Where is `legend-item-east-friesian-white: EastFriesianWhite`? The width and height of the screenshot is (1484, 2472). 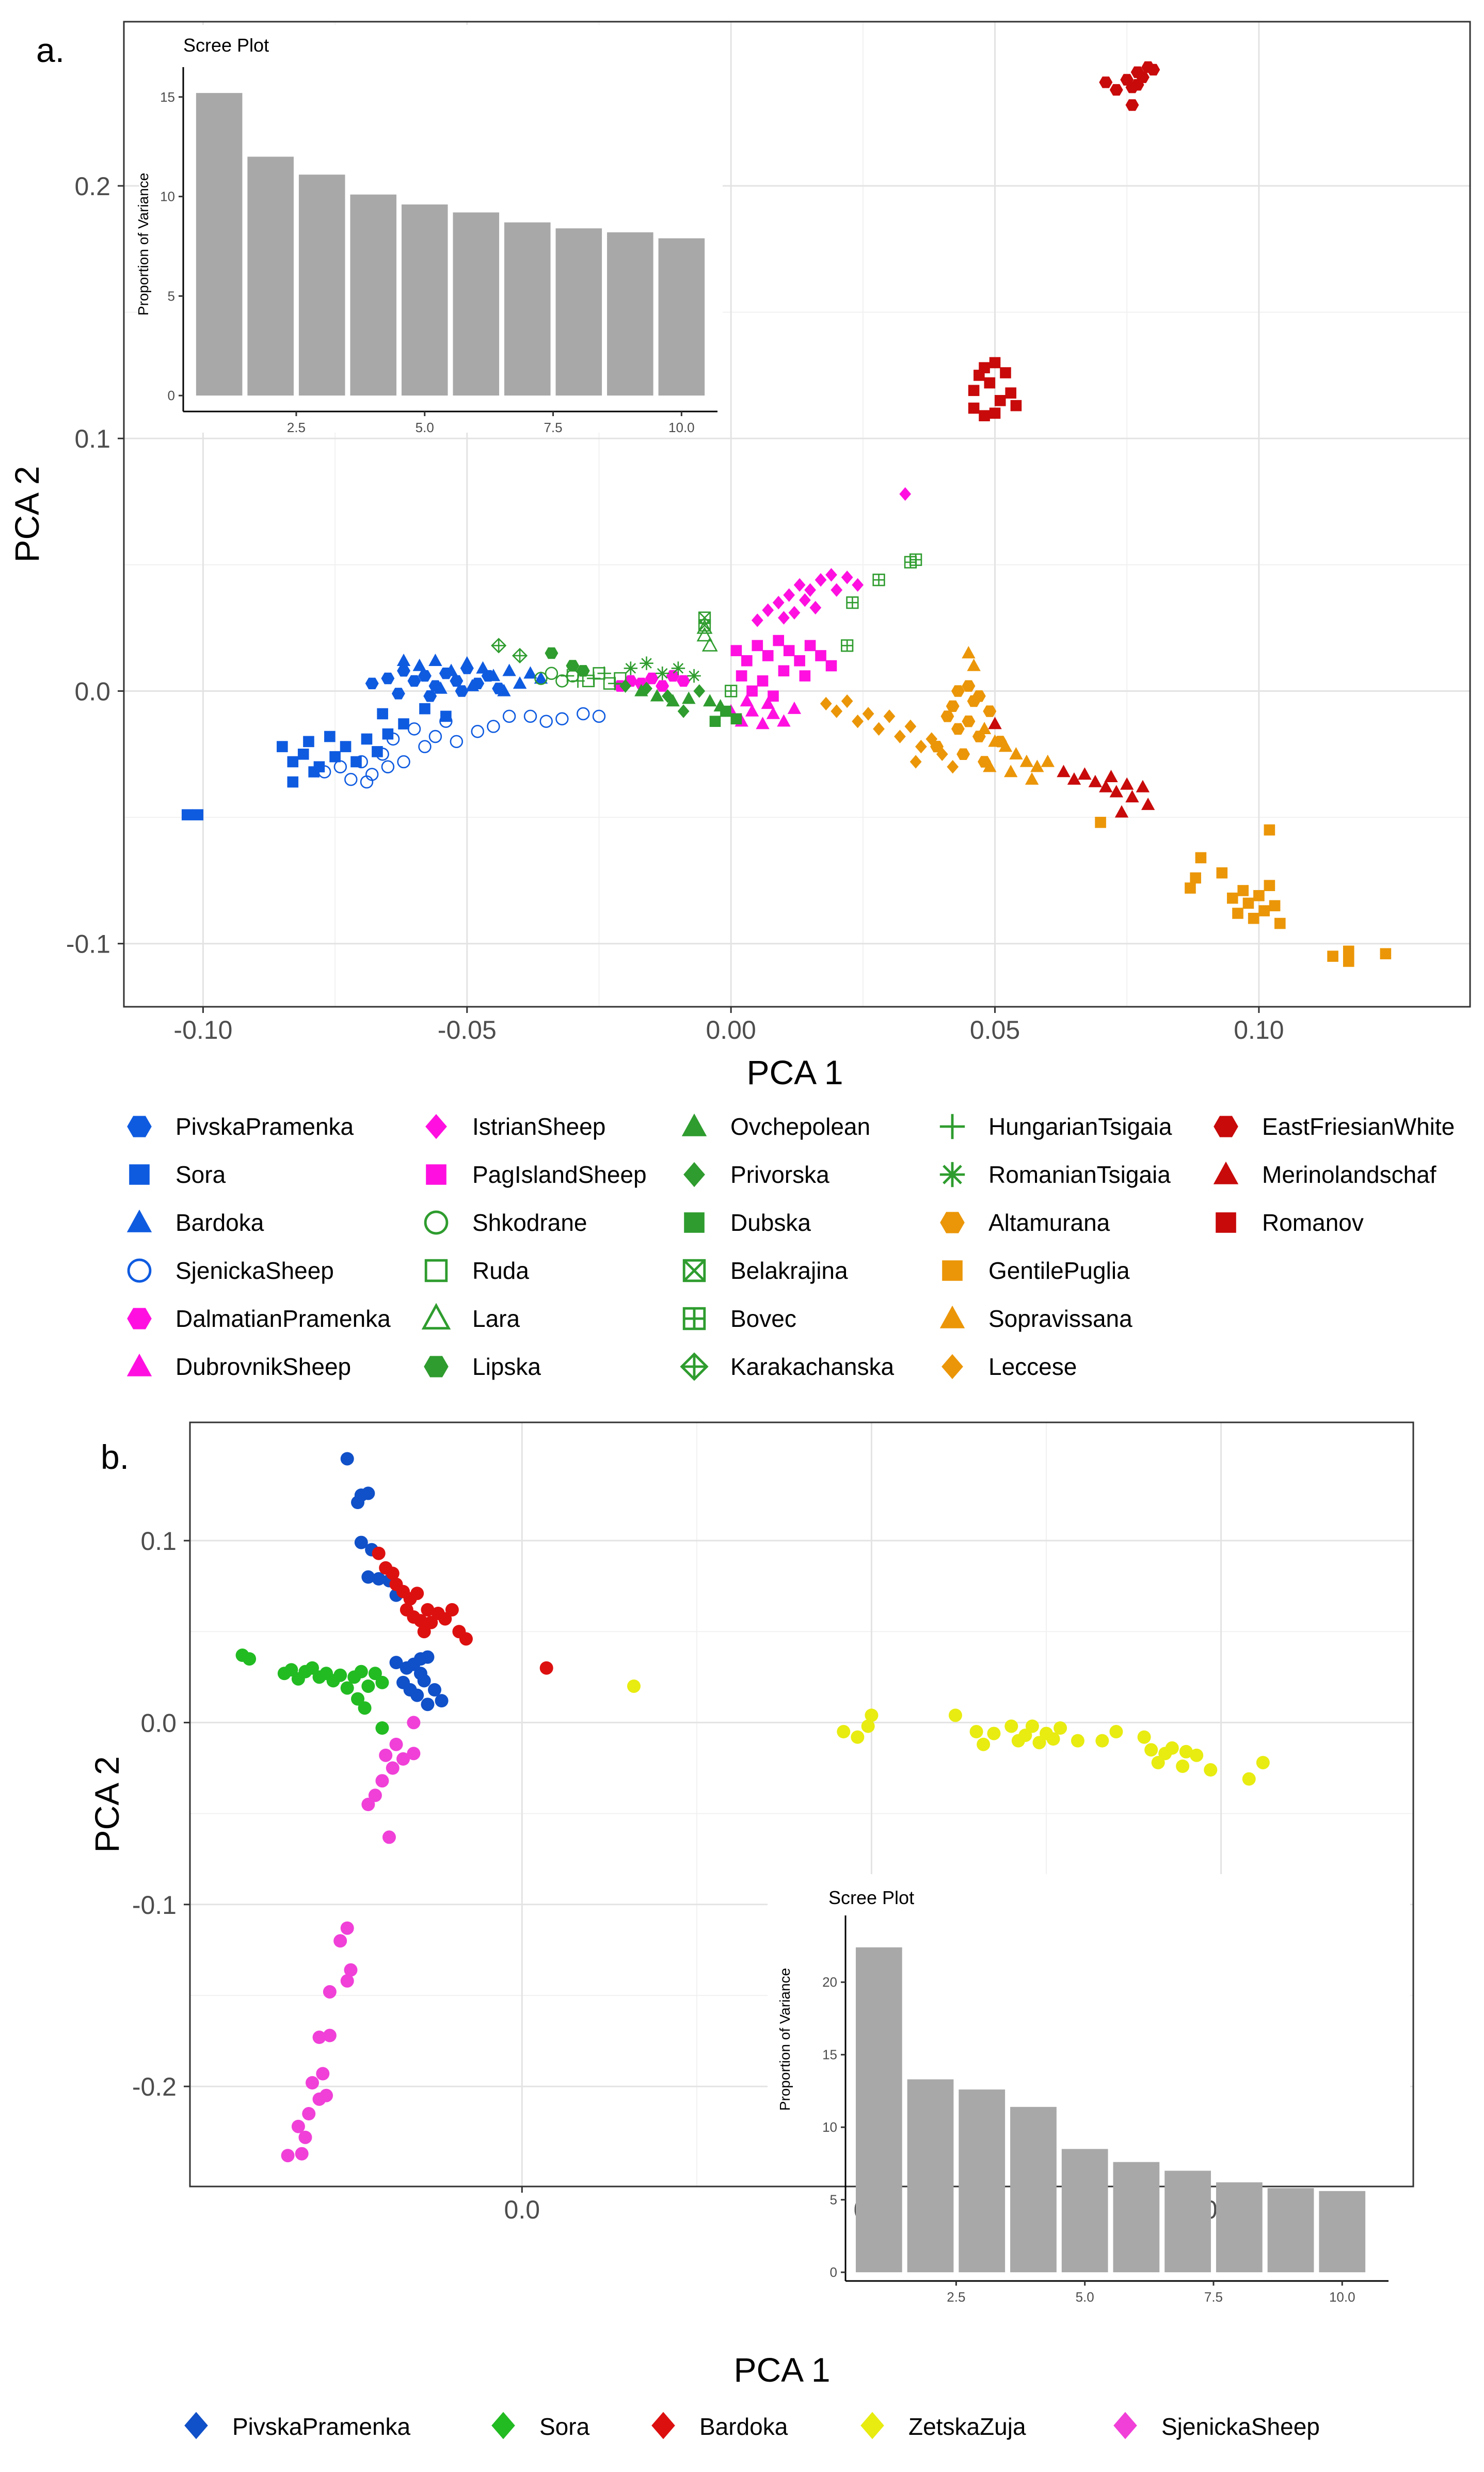
legend-item-east-friesian-white: EastFriesianWhite is located at coordinates (1334, 1126).